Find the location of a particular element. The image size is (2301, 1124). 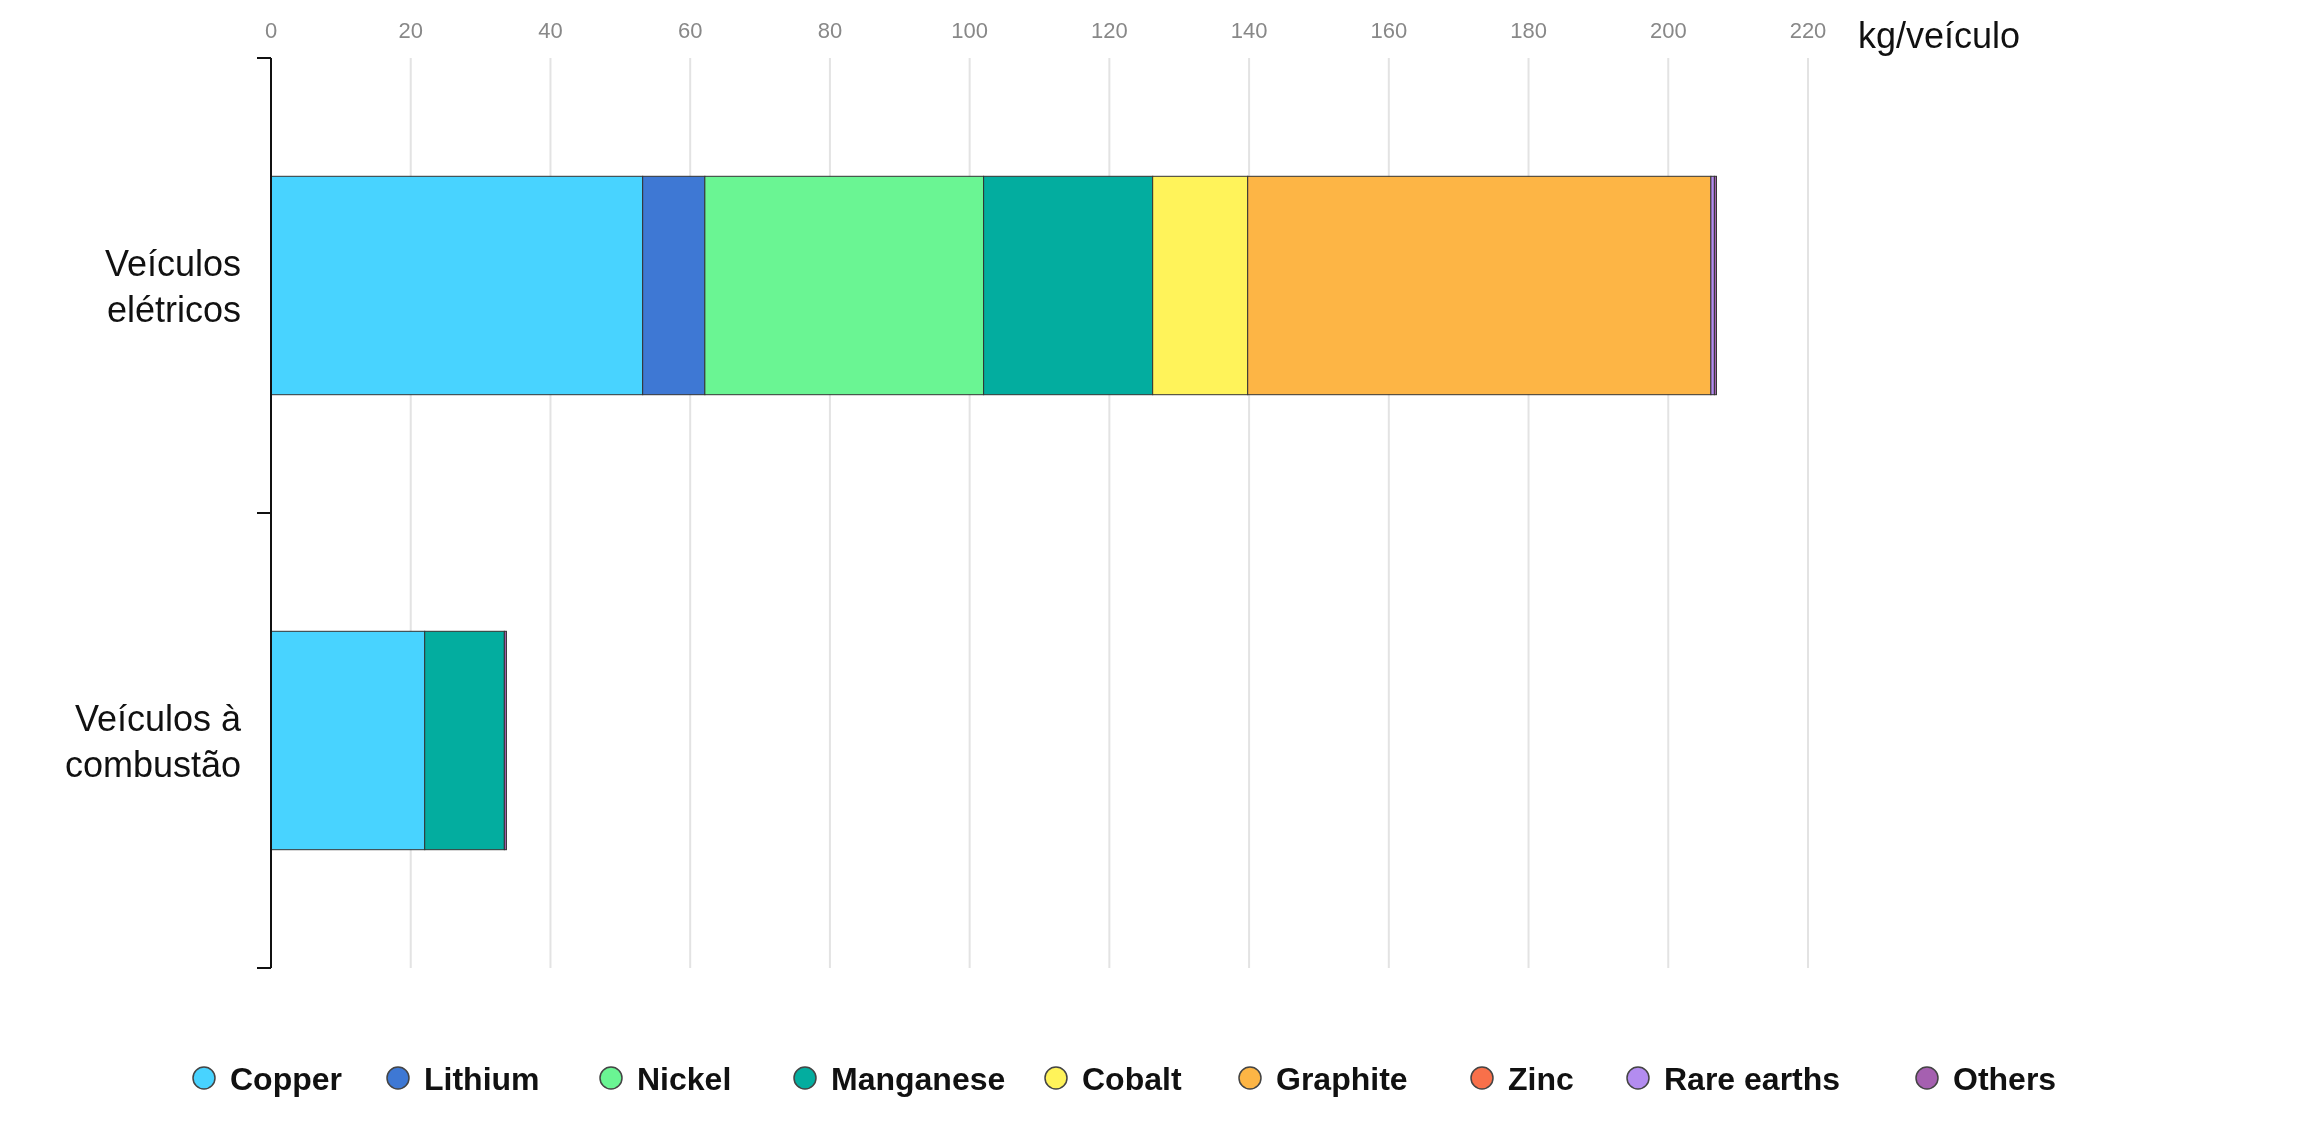

x-tick-label: 0 is located at coordinates (271, 30).